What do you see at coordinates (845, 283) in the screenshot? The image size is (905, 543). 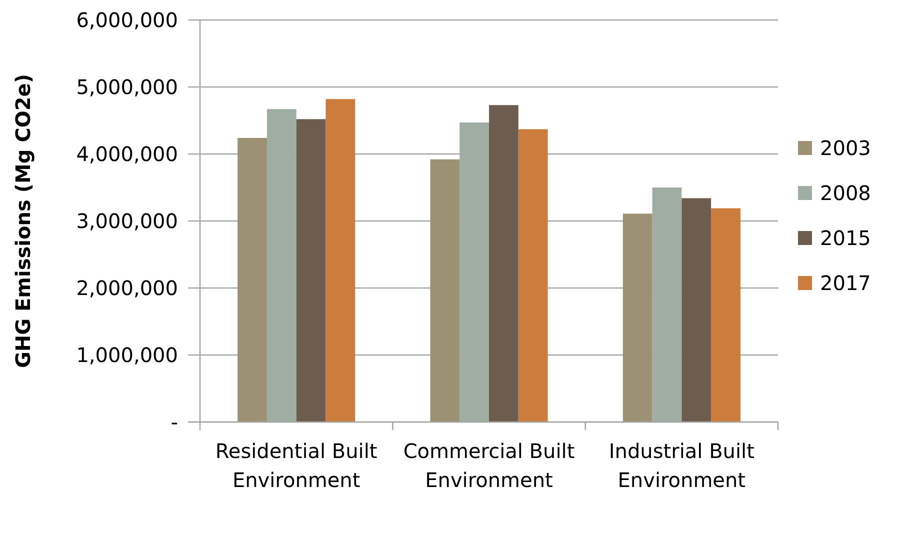 I see `legend-label: 2017` at bounding box center [845, 283].